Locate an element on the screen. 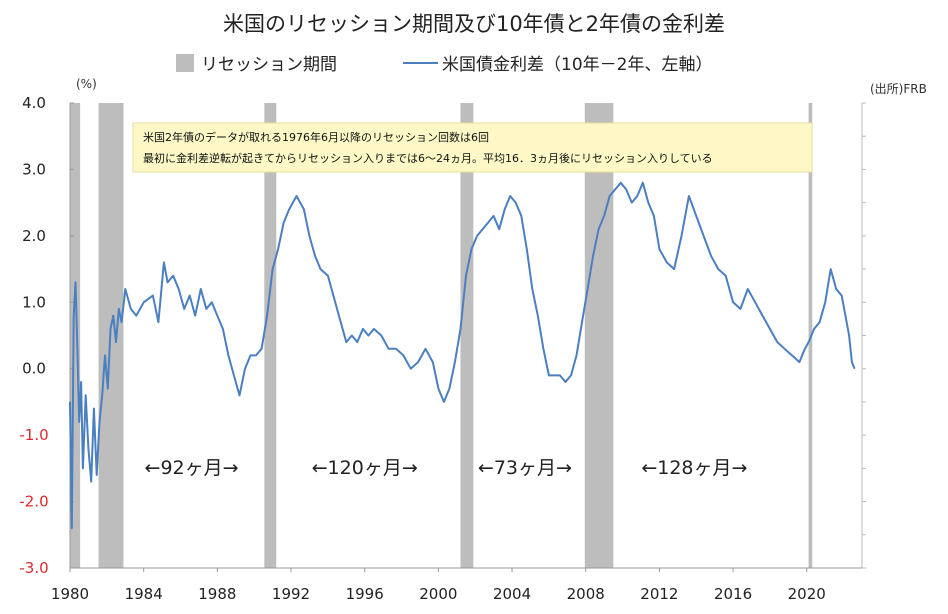 The image size is (948, 614). legend-label-spread: 米国債金利差（10年－2年、左軸） is located at coordinates (577, 65).